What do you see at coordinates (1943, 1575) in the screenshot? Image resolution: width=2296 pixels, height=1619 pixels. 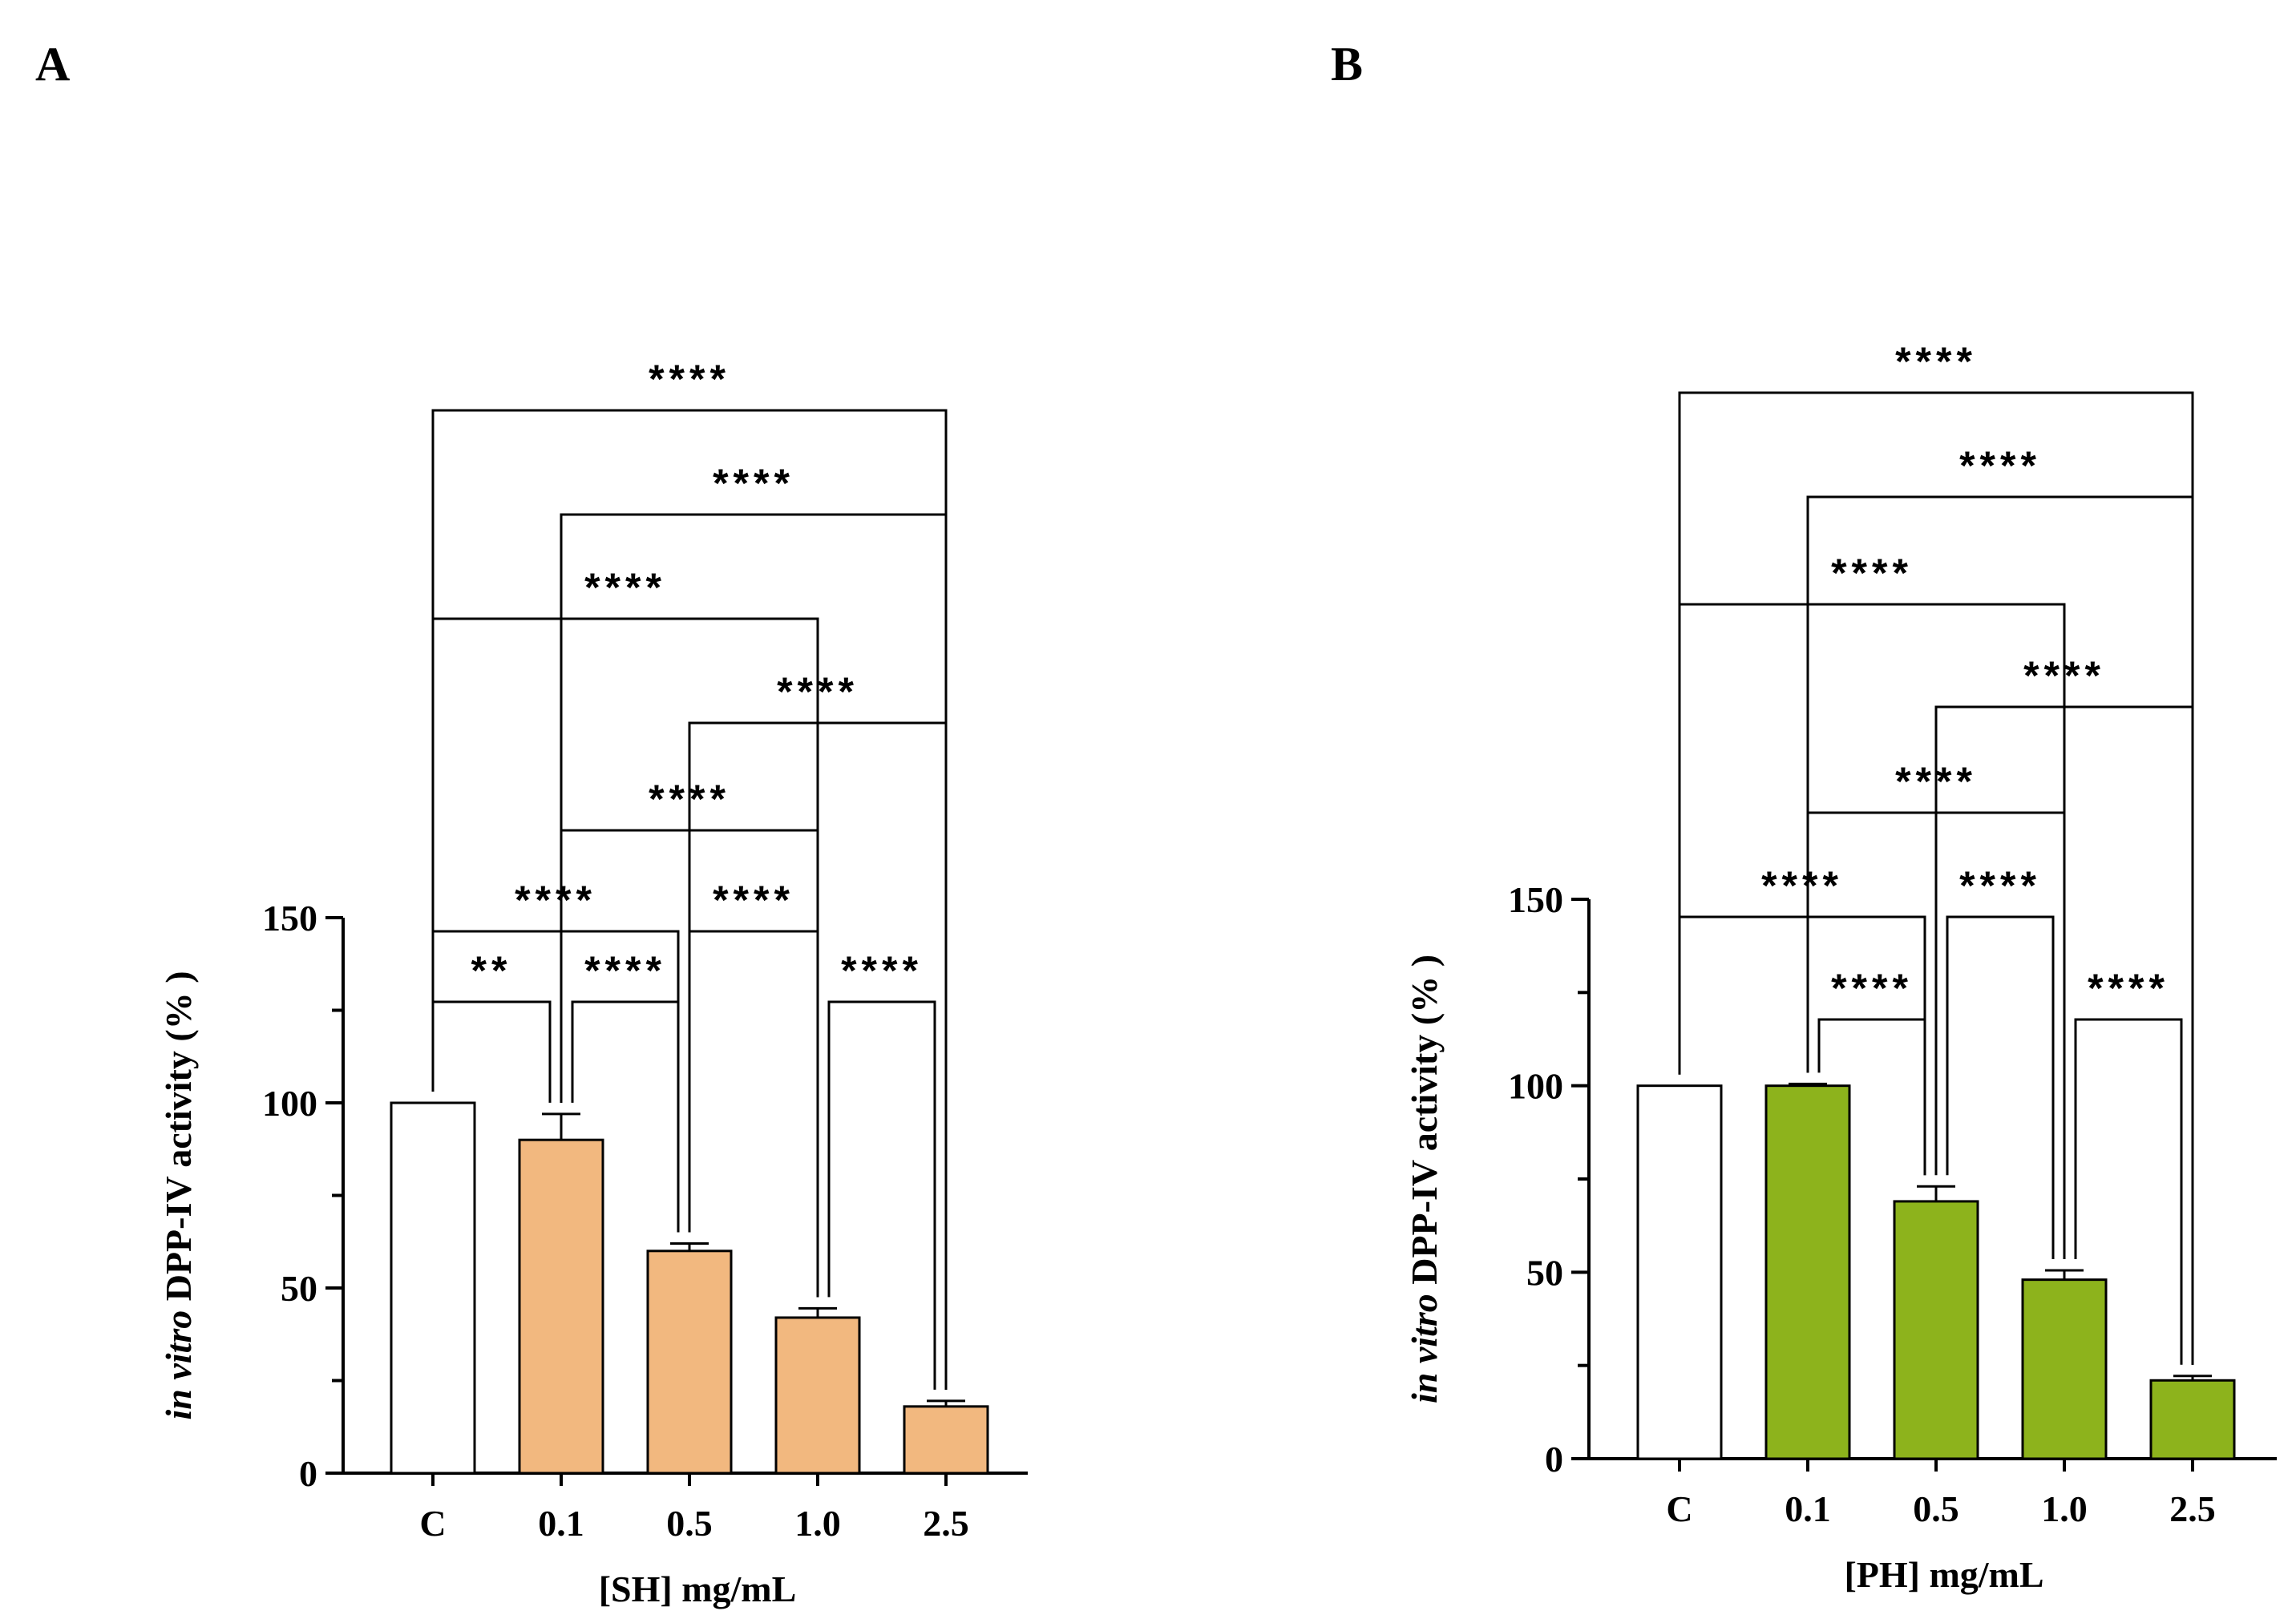 I see `x-axis-title: [PH] mg/mL` at bounding box center [1943, 1575].